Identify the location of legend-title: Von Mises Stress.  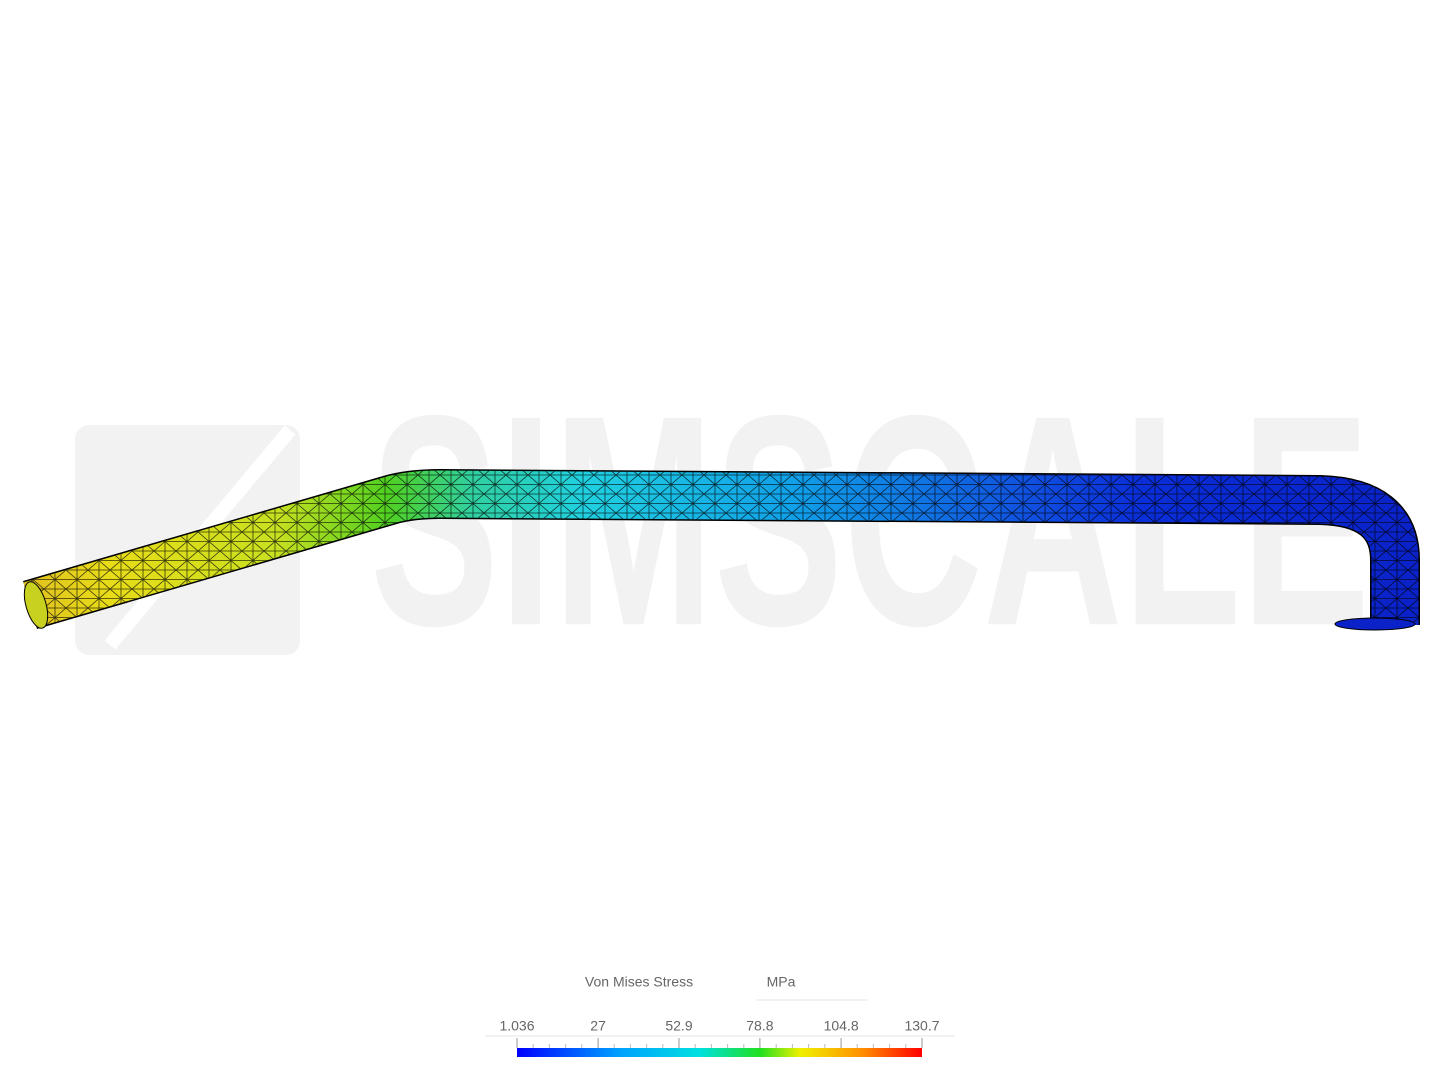
(639, 982).